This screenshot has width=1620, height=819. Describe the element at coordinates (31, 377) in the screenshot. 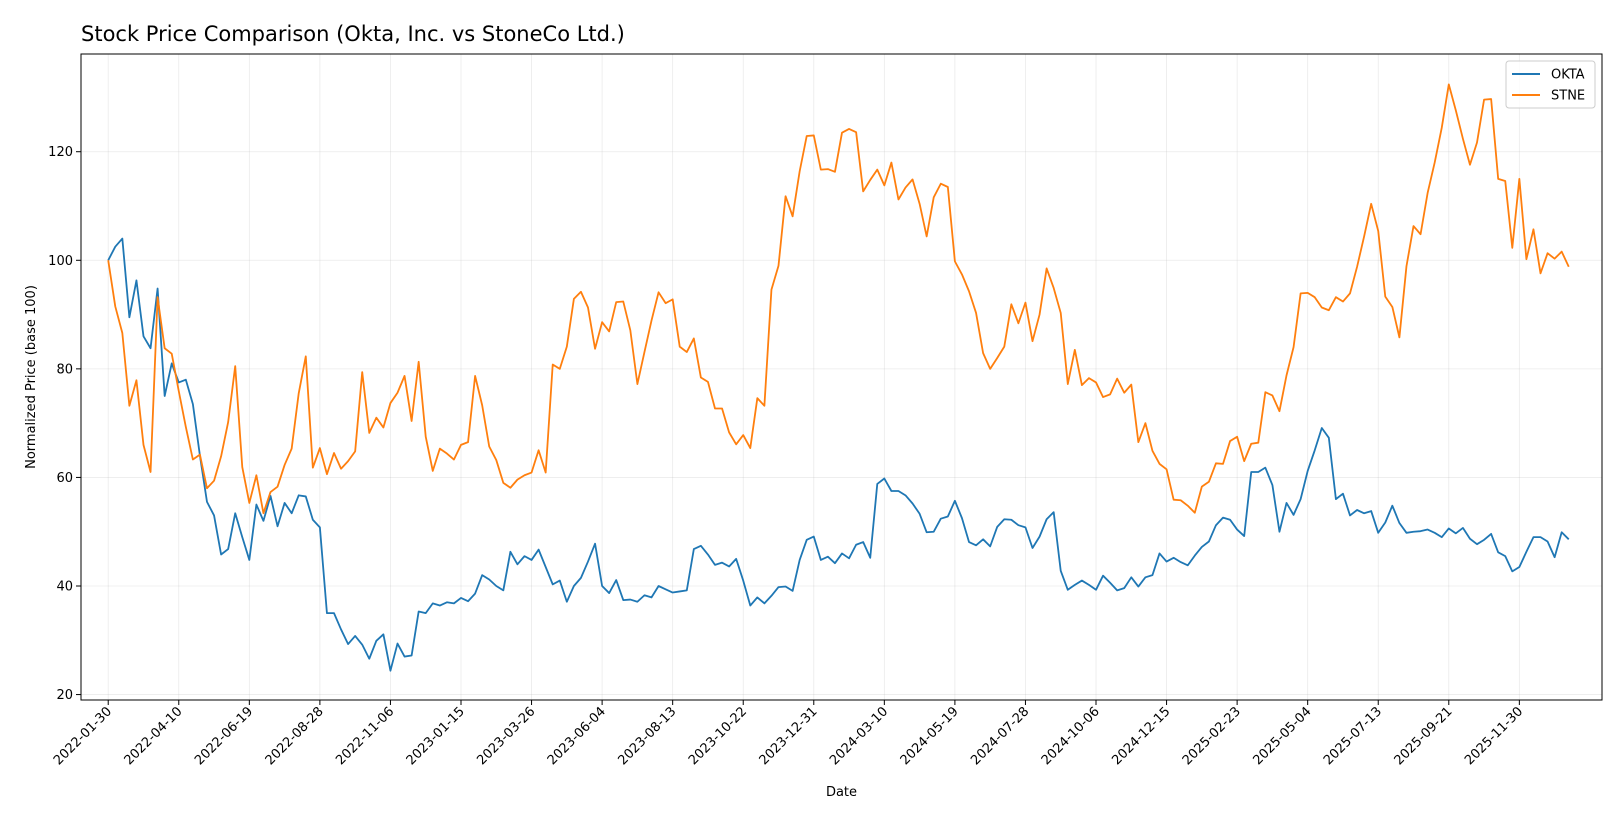

I see `y-axis-label: Normalized Price (base 100)` at that location.